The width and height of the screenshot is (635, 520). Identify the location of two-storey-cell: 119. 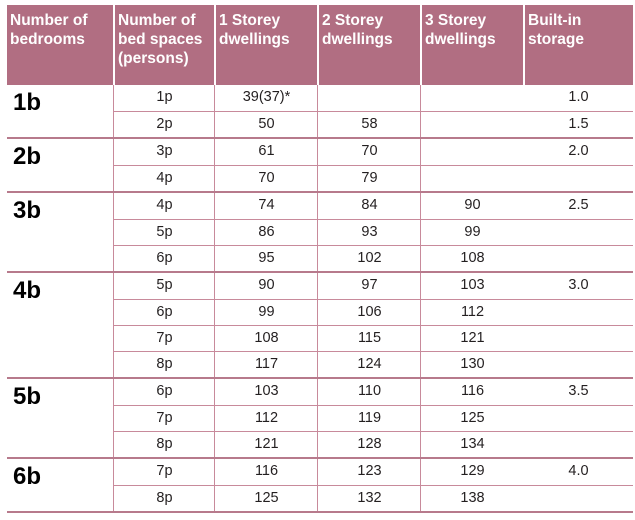
(369, 418).